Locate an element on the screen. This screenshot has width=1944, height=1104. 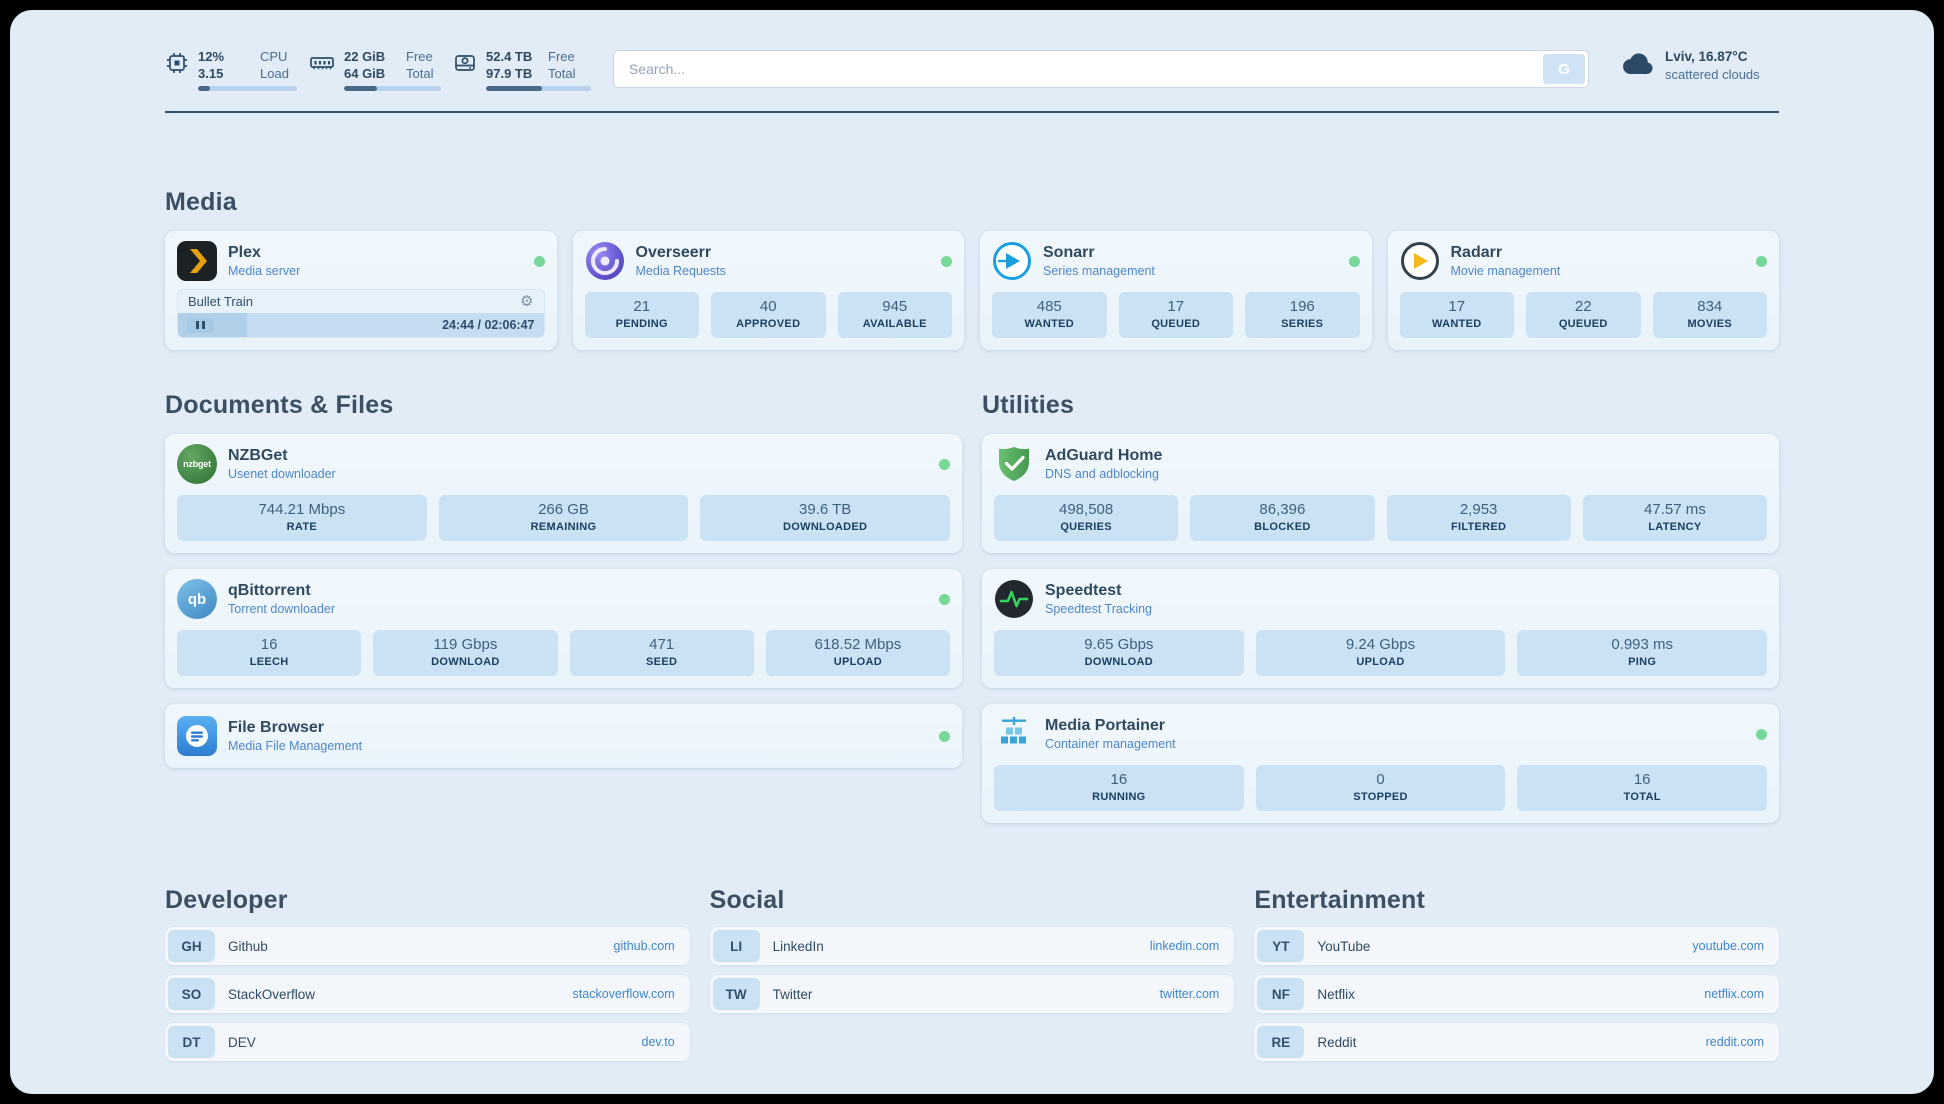
gear-icon: ⚙ is located at coordinates (527, 301).